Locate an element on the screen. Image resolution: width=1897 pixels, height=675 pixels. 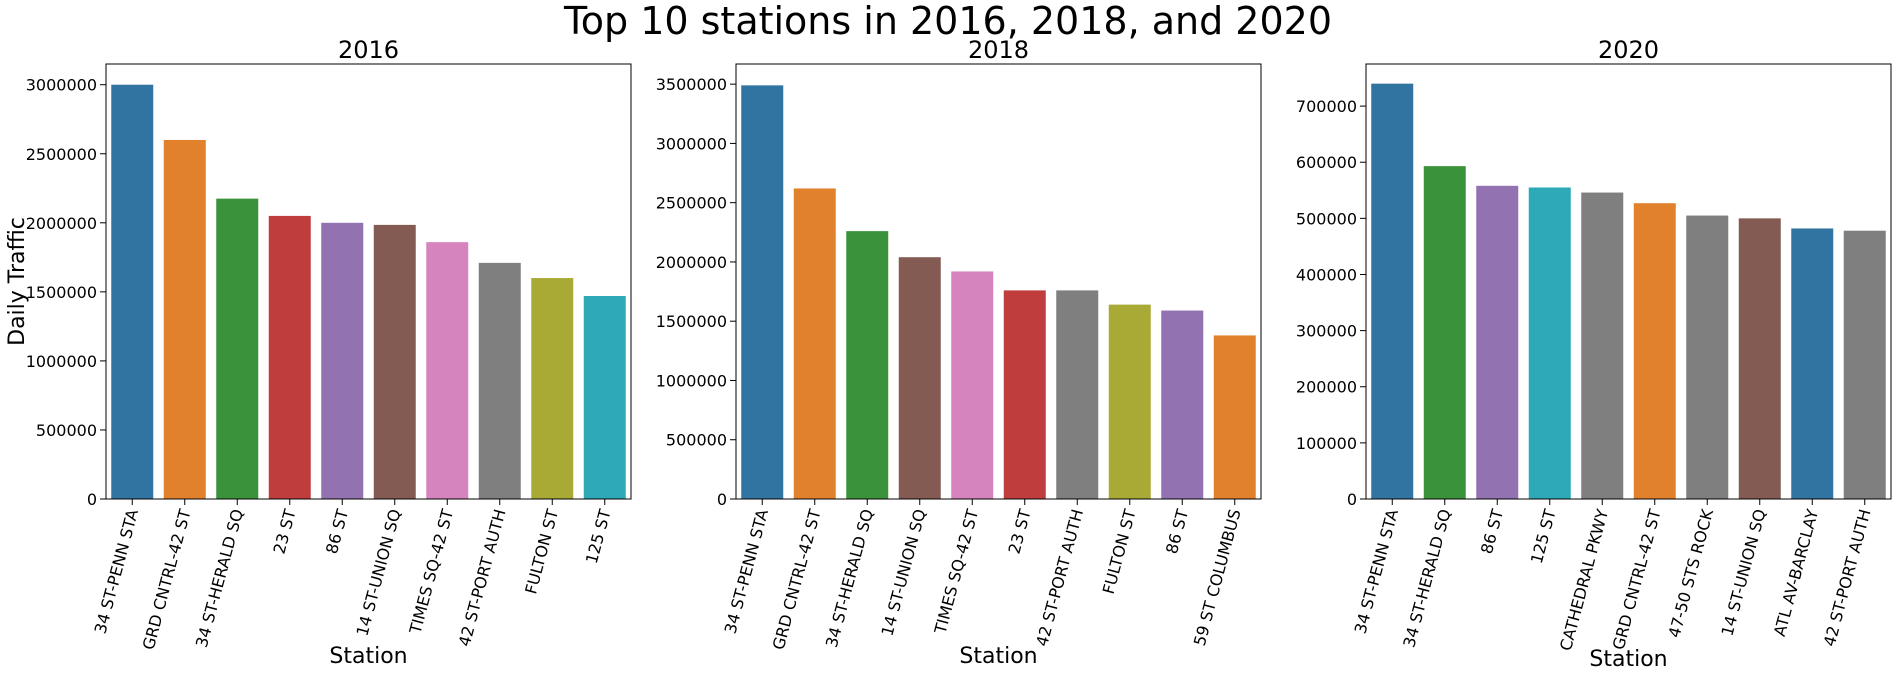
figure-title: Top 10 stations in 2016, 2018, and 2020 is located at coordinates (947, 21).